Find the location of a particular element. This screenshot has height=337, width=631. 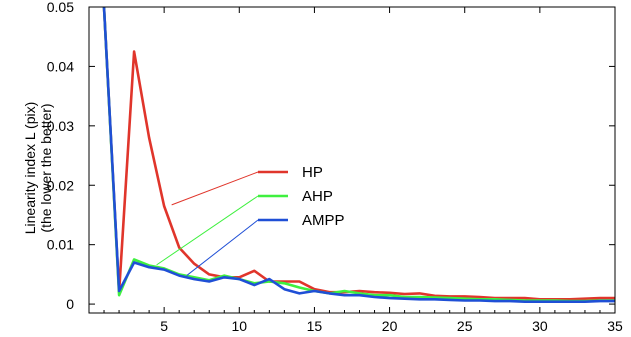

x-tick-label: 35 is located at coordinates (615, 326).